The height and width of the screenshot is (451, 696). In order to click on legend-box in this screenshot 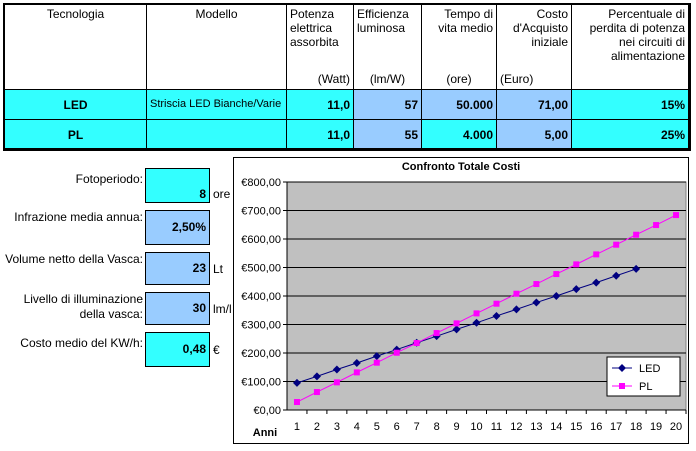, I will do `click(643, 376)`.